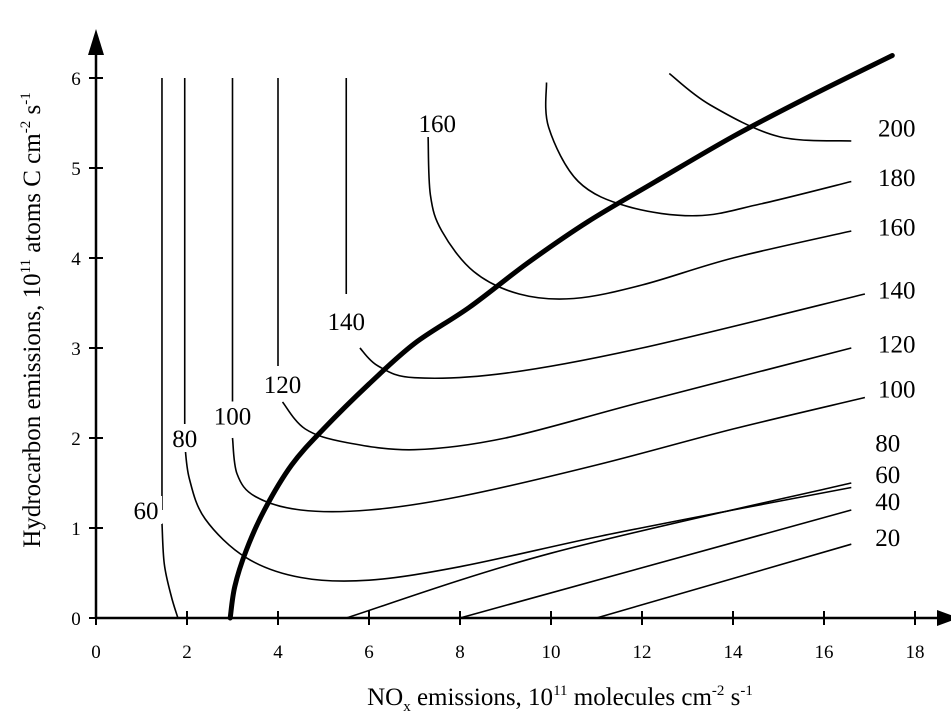  Describe the element at coordinates (915, 652) in the screenshot. I see `x-tick-label-18: 18` at that location.